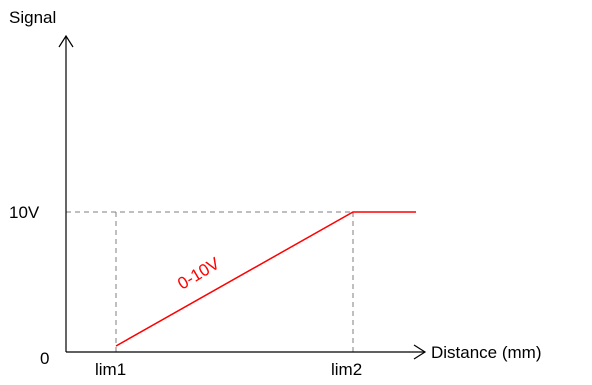 The width and height of the screenshot is (592, 385). What do you see at coordinates (24, 212) in the screenshot?
I see `y-tick-label-10v: 10V` at bounding box center [24, 212].